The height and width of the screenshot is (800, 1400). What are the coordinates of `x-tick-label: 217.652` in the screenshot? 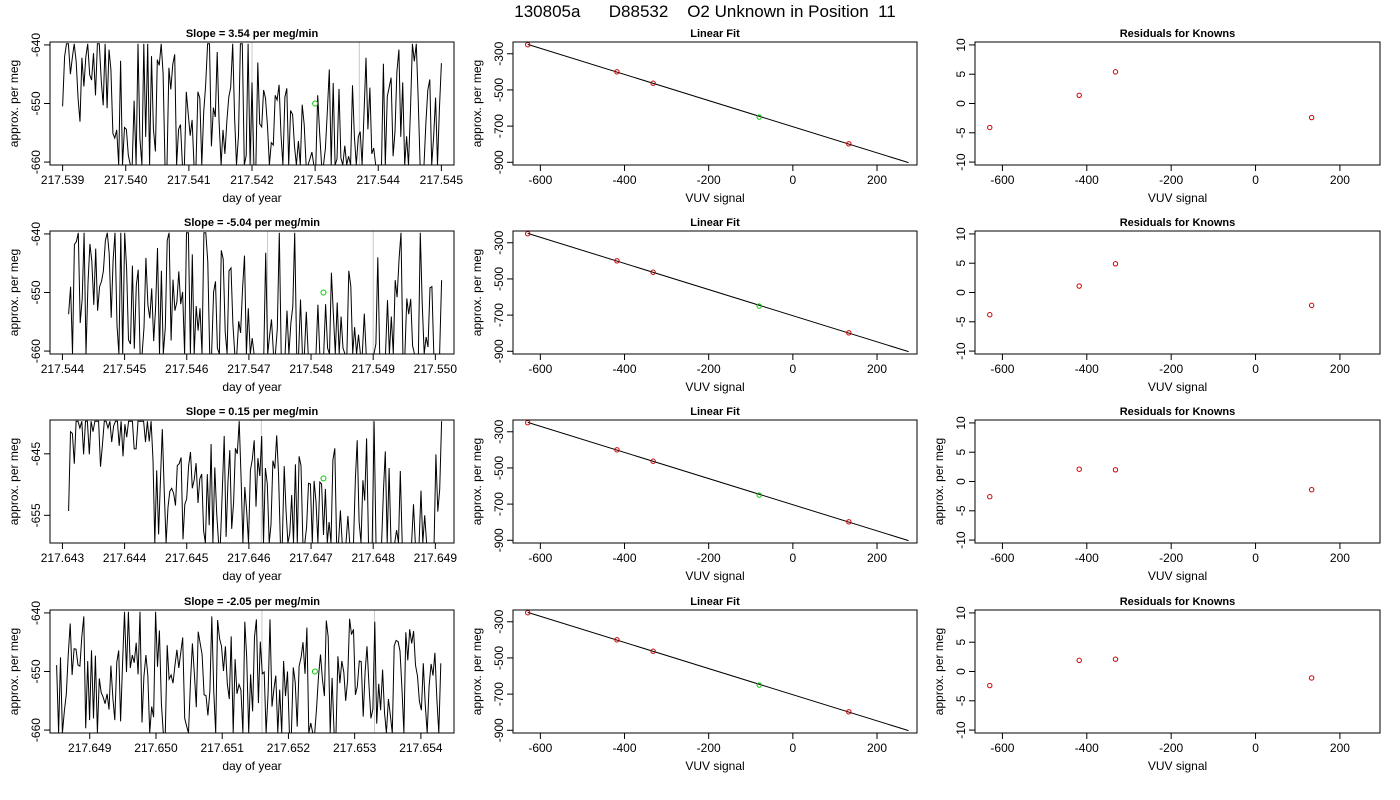 It's located at (289, 748).